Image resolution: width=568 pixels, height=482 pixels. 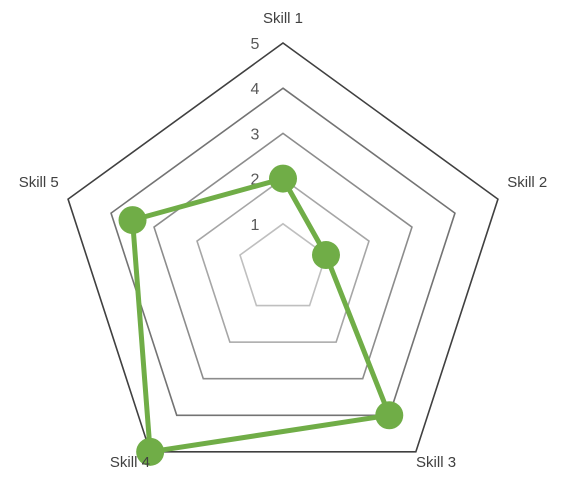 What do you see at coordinates (255, 180) in the screenshot?
I see `tick-label-2: 2` at bounding box center [255, 180].